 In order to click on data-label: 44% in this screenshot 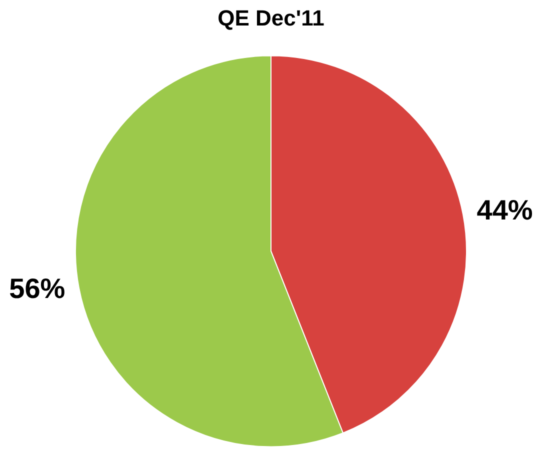, I will do `click(504, 210)`.